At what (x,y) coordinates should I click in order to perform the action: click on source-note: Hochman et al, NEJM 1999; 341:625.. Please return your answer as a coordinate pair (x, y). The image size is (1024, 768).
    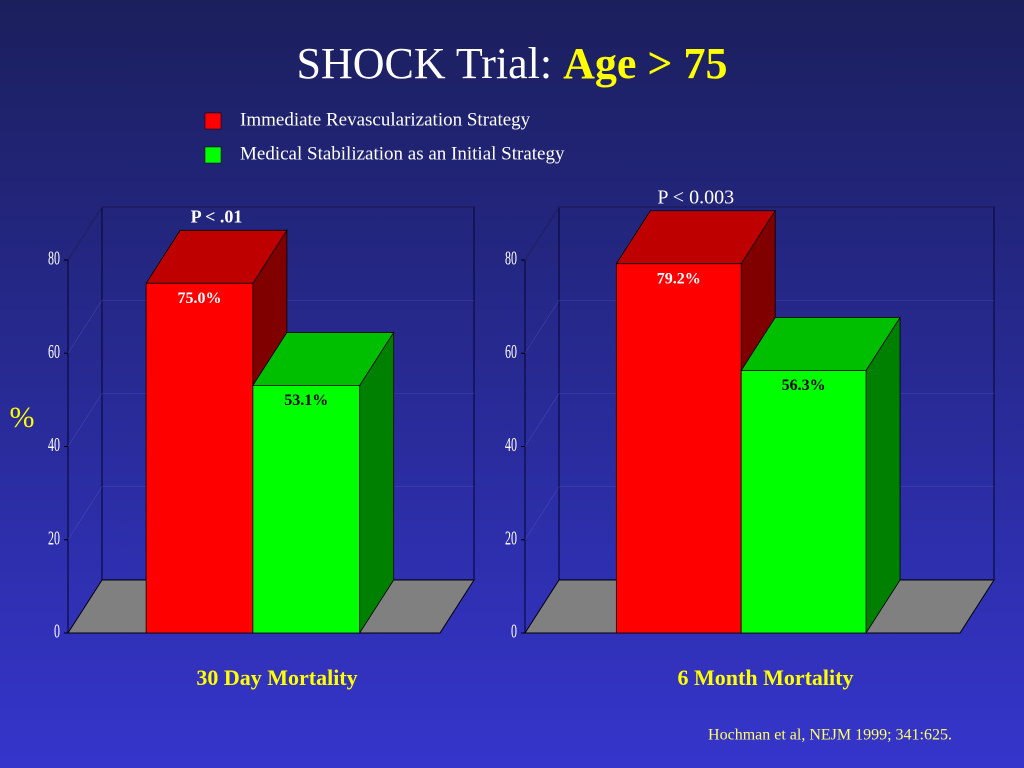
    Looking at the image, I should click on (830, 735).